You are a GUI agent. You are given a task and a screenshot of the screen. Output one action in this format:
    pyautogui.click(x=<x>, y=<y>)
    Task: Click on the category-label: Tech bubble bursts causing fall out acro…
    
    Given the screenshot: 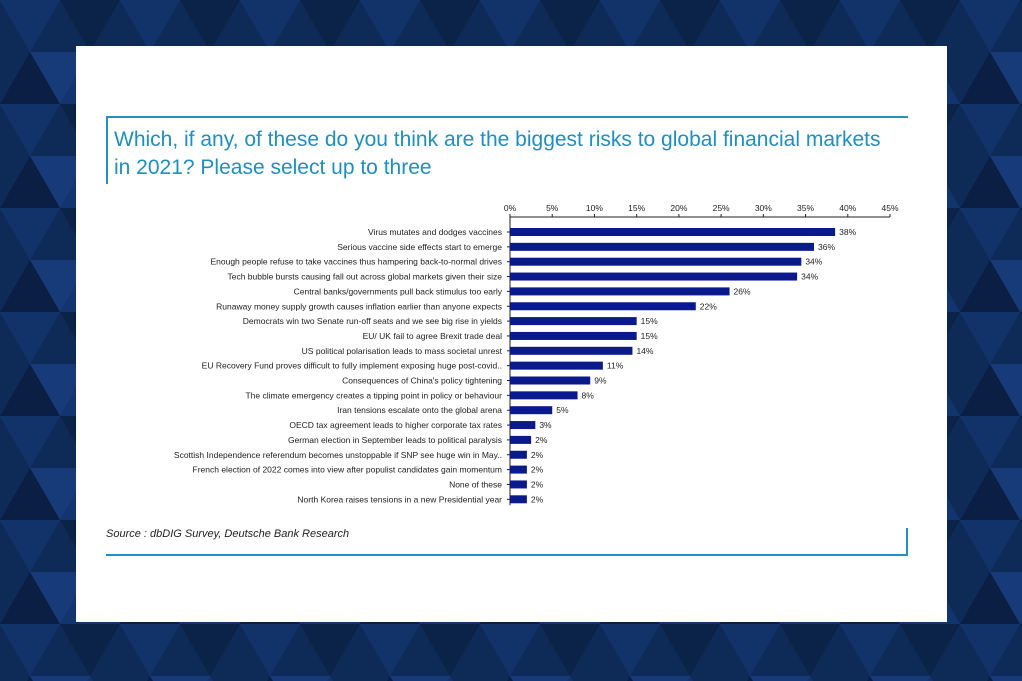 What is the action you would take?
    pyautogui.click(x=364, y=277)
    